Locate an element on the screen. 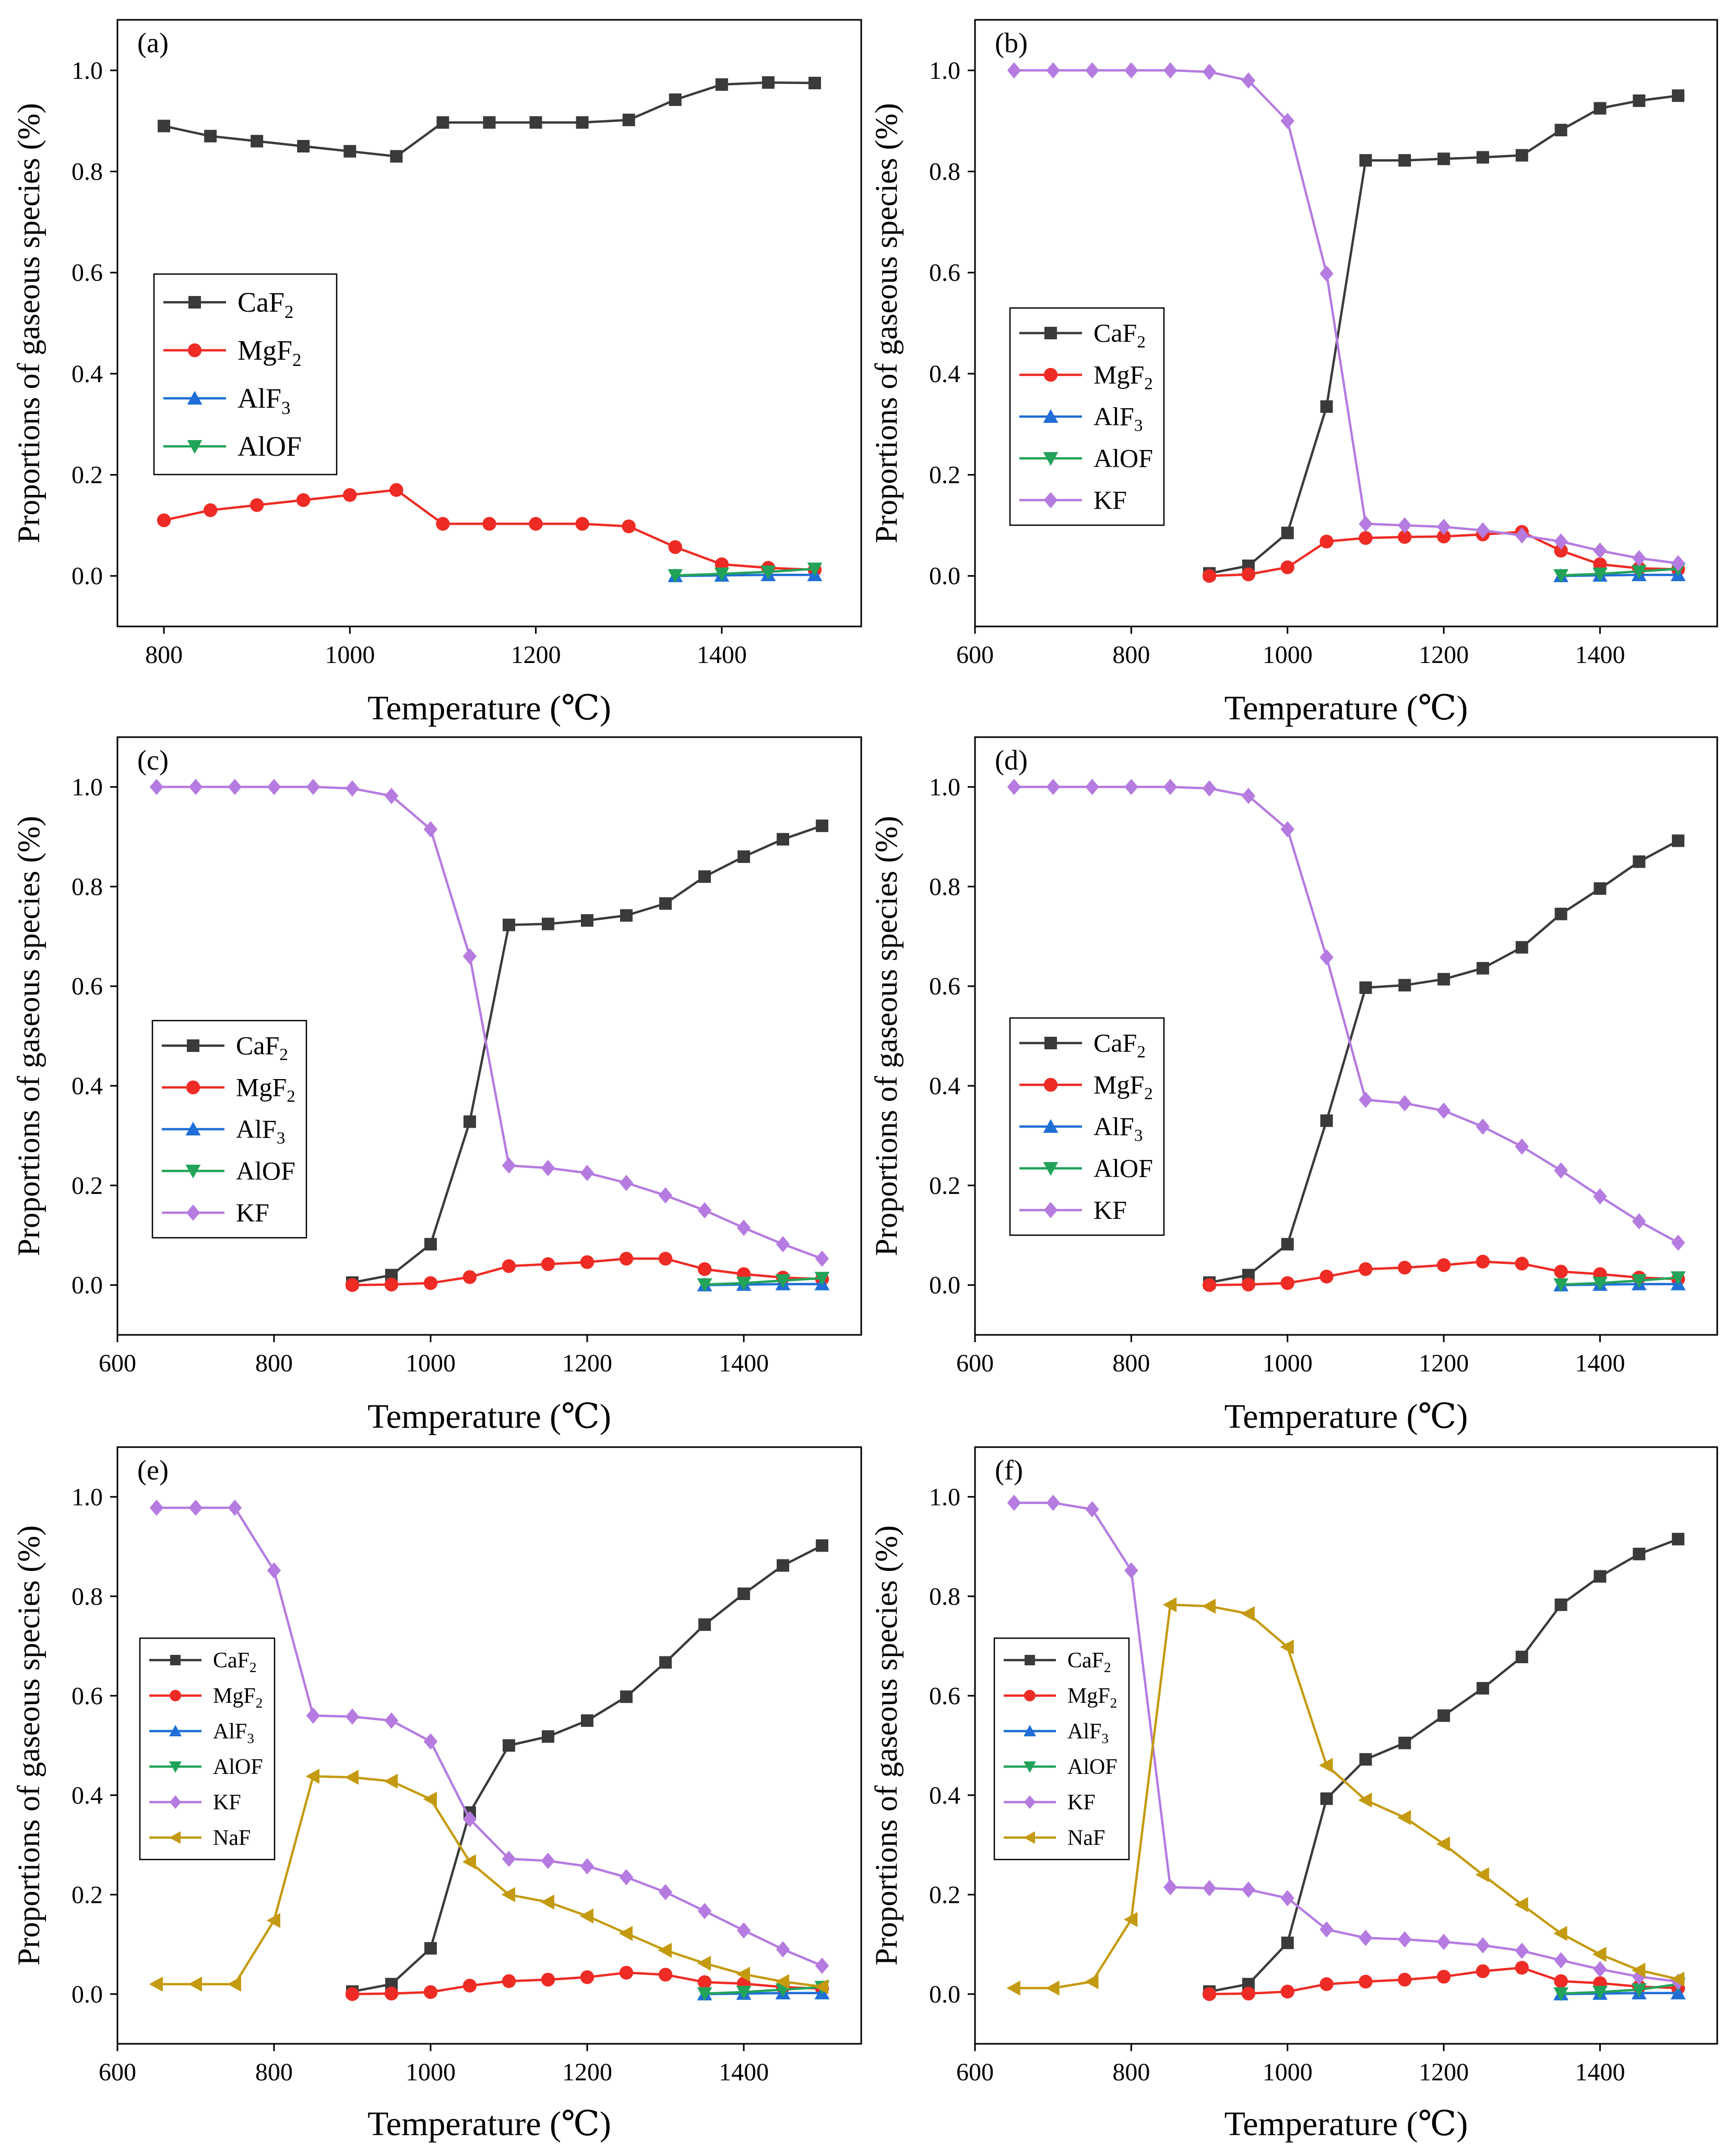  x-tick-label: 600 is located at coordinates (117, 2072).